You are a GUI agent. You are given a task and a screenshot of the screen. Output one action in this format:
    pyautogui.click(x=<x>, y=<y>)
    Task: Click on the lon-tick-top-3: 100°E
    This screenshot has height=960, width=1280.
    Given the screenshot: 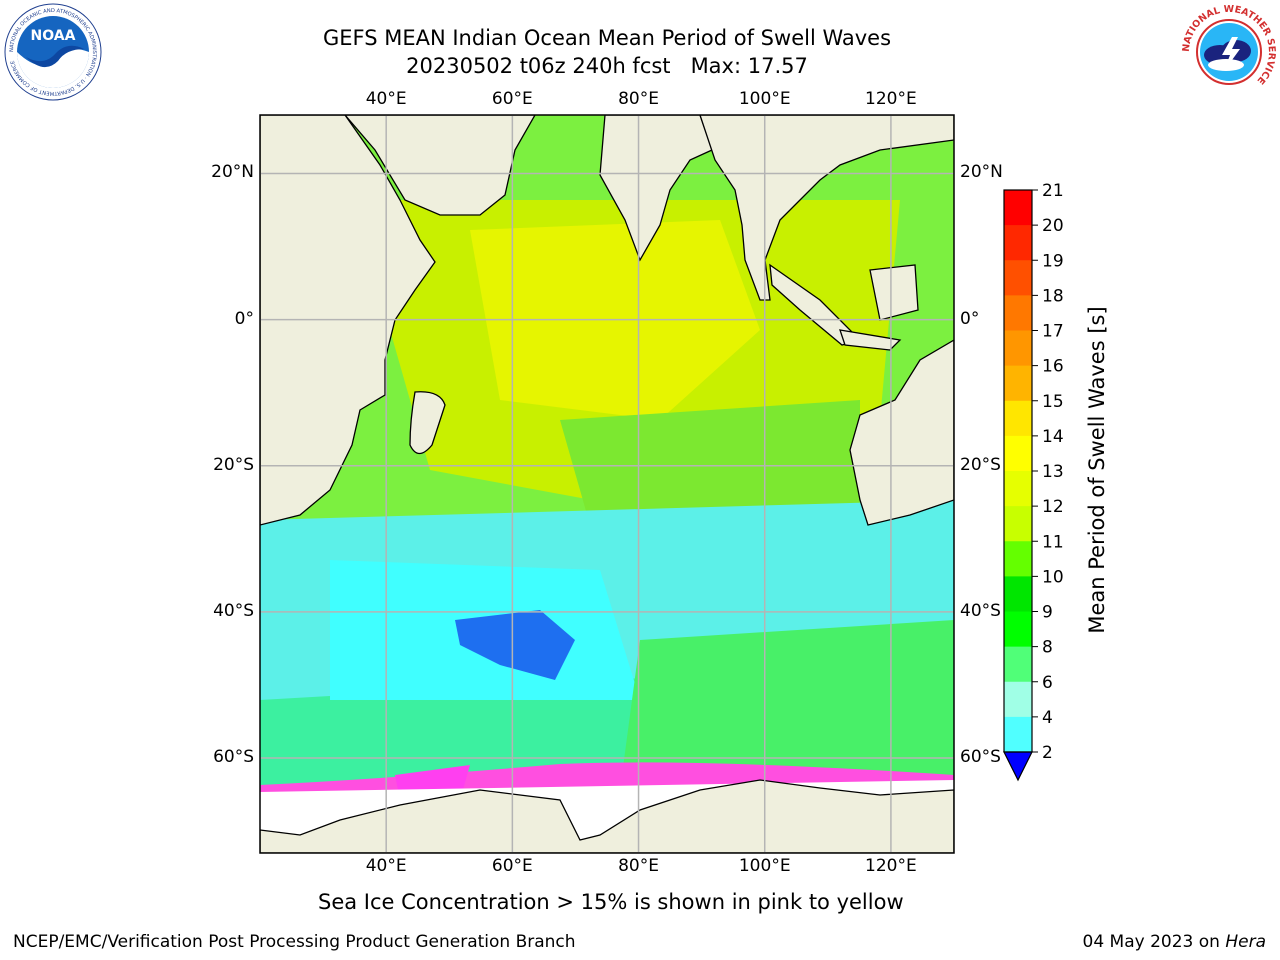 What is the action you would take?
    pyautogui.click(x=764, y=99)
    